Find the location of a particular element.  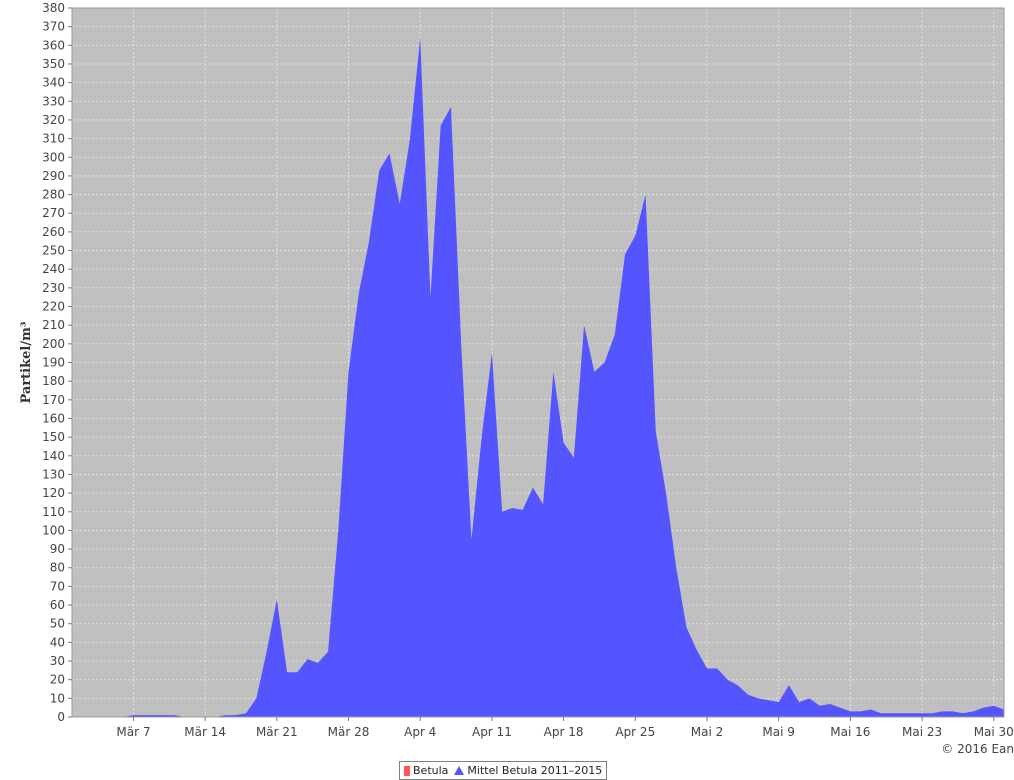

y-tick-label: 190 is located at coordinates (53, 363).